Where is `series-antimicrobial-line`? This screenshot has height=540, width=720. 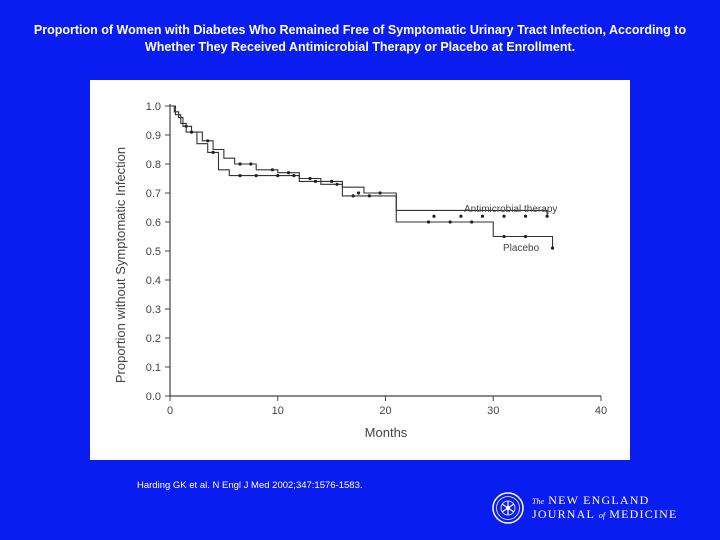 series-antimicrobial-line is located at coordinates (359, 161).